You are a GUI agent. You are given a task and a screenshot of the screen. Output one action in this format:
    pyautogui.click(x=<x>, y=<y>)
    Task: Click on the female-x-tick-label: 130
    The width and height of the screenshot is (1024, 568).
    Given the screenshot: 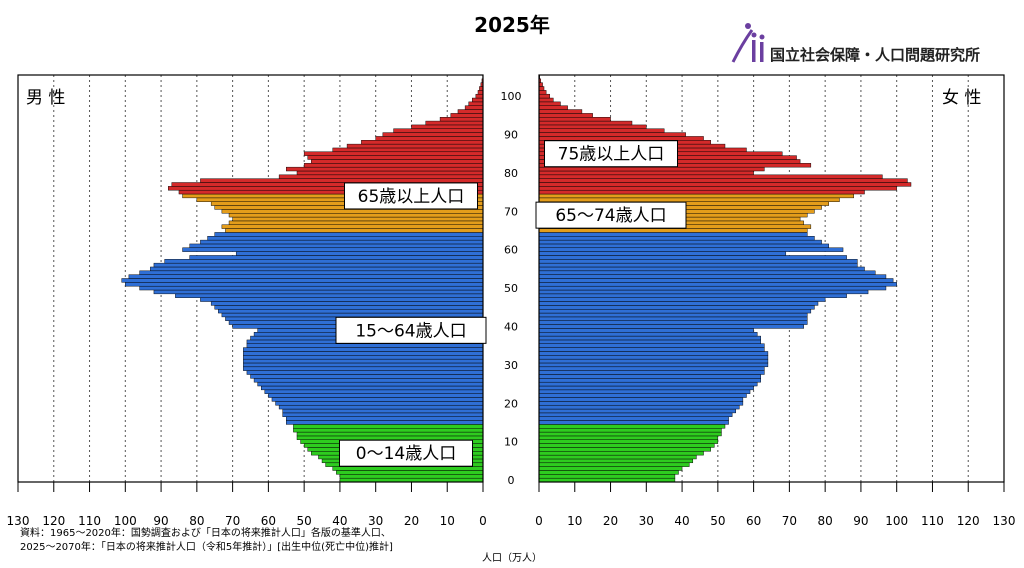 What is the action you would take?
    pyautogui.click(x=1004, y=521)
    